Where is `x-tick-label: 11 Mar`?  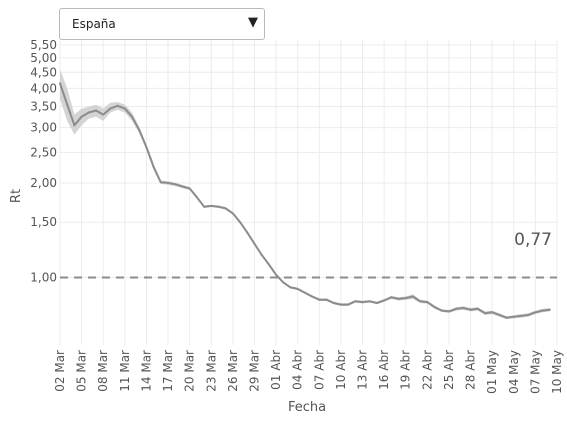
x-tick-label: 11 Mar is located at coordinates (125, 371).